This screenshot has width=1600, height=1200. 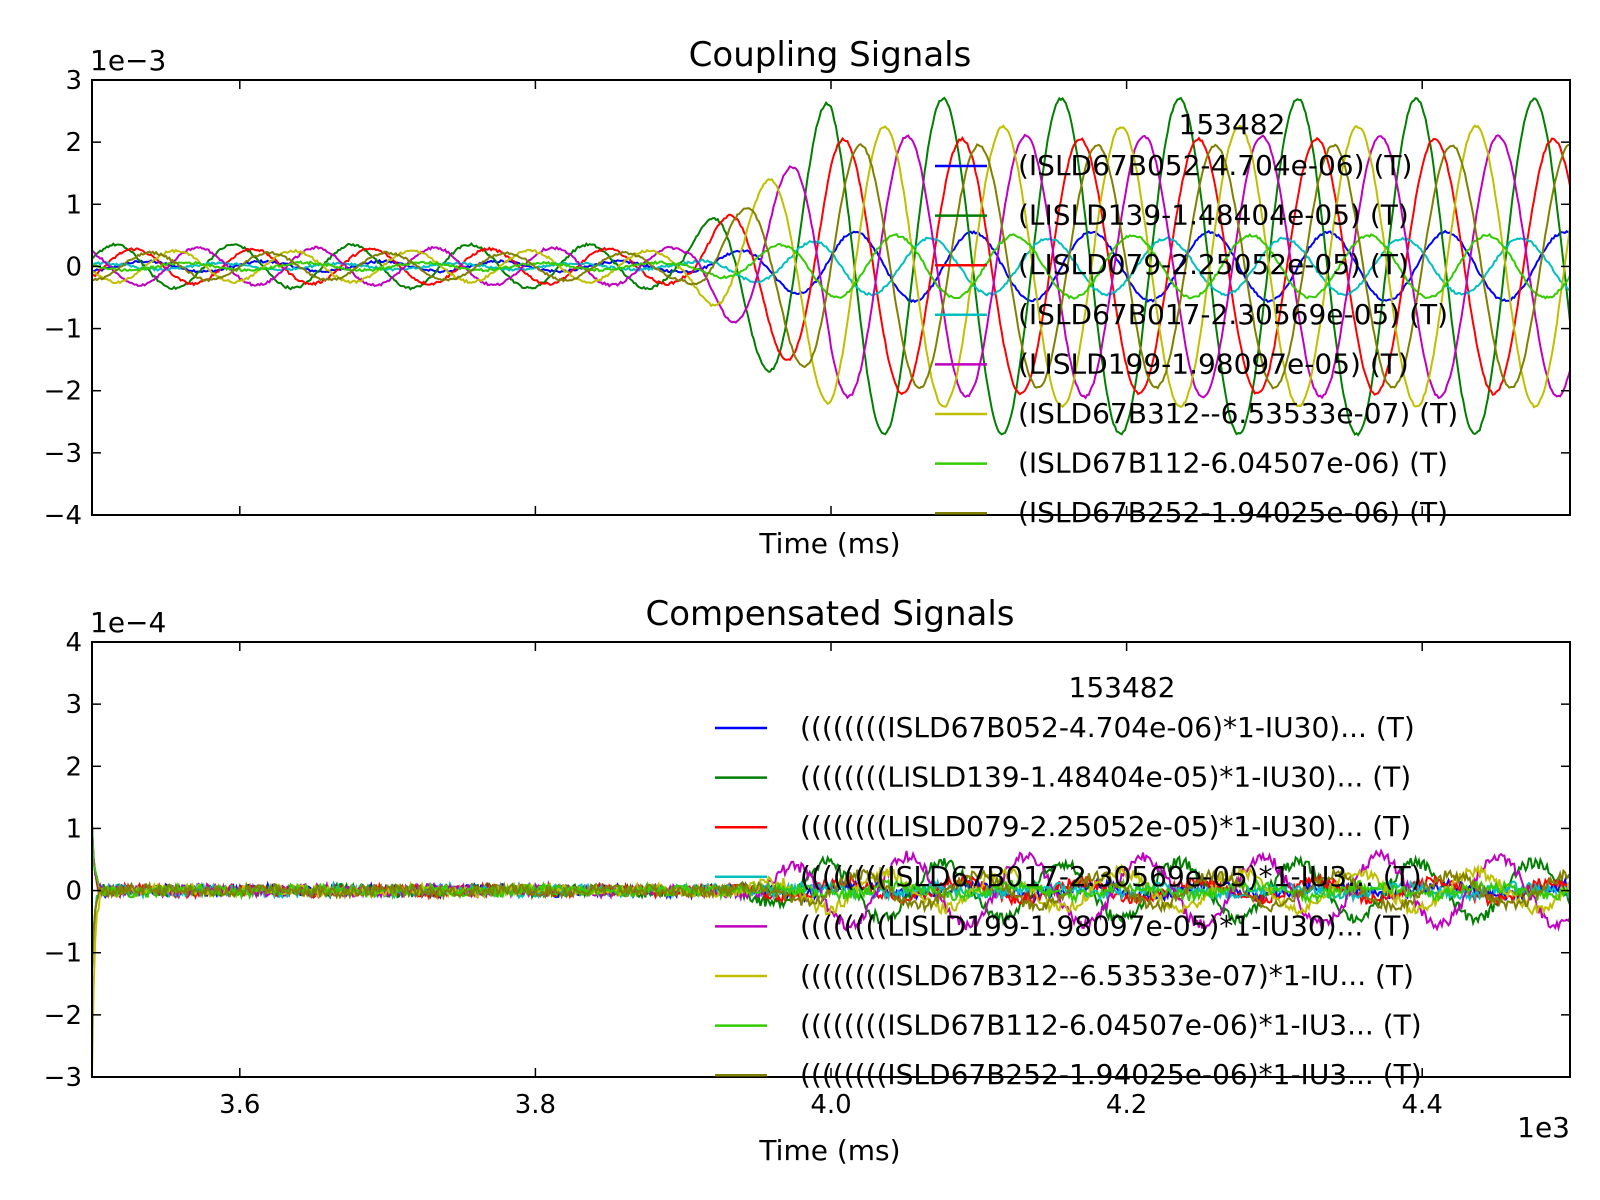 What do you see at coordinates (1238, 413) in the screenshot?
I see `legend-entry: (ISLD67B312--6.53533e-07) (T)` at bounding box center [1238, 413].